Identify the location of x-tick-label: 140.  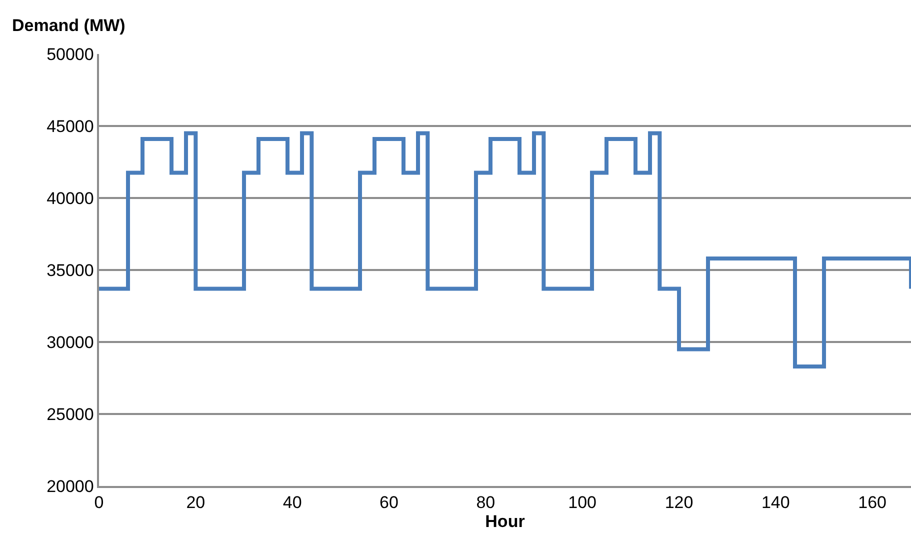
(775, 502).